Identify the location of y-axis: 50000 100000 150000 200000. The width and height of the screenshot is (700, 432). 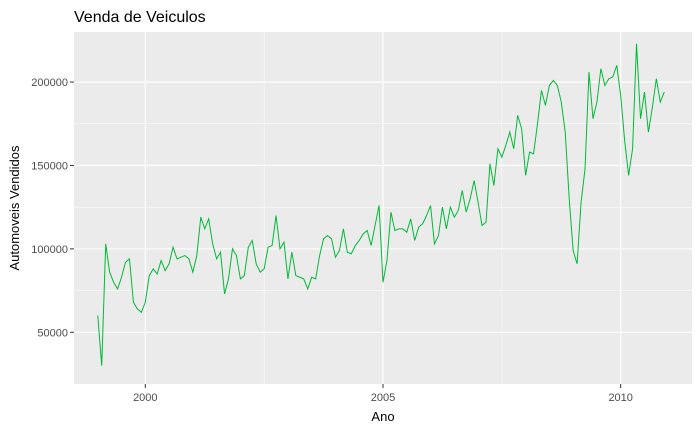
(52, 208).